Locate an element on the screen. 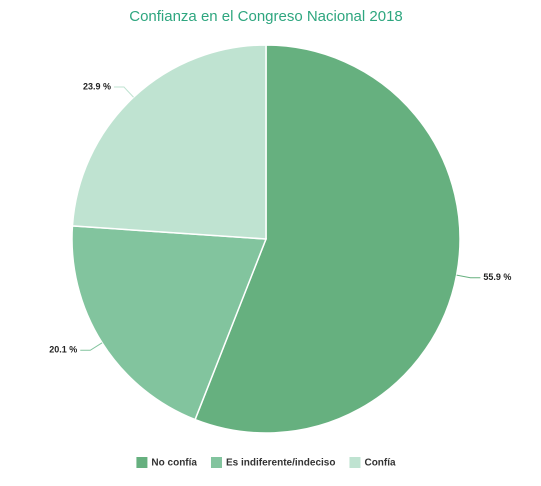  chart-title: Confianza en el Congreso Nacional 2018 is located at coordinates (266, 16).